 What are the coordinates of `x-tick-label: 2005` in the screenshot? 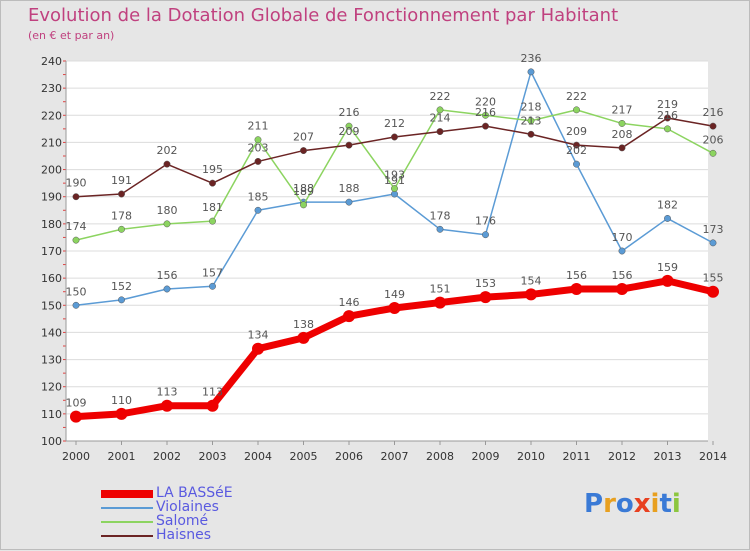 It's located at (304, 456).